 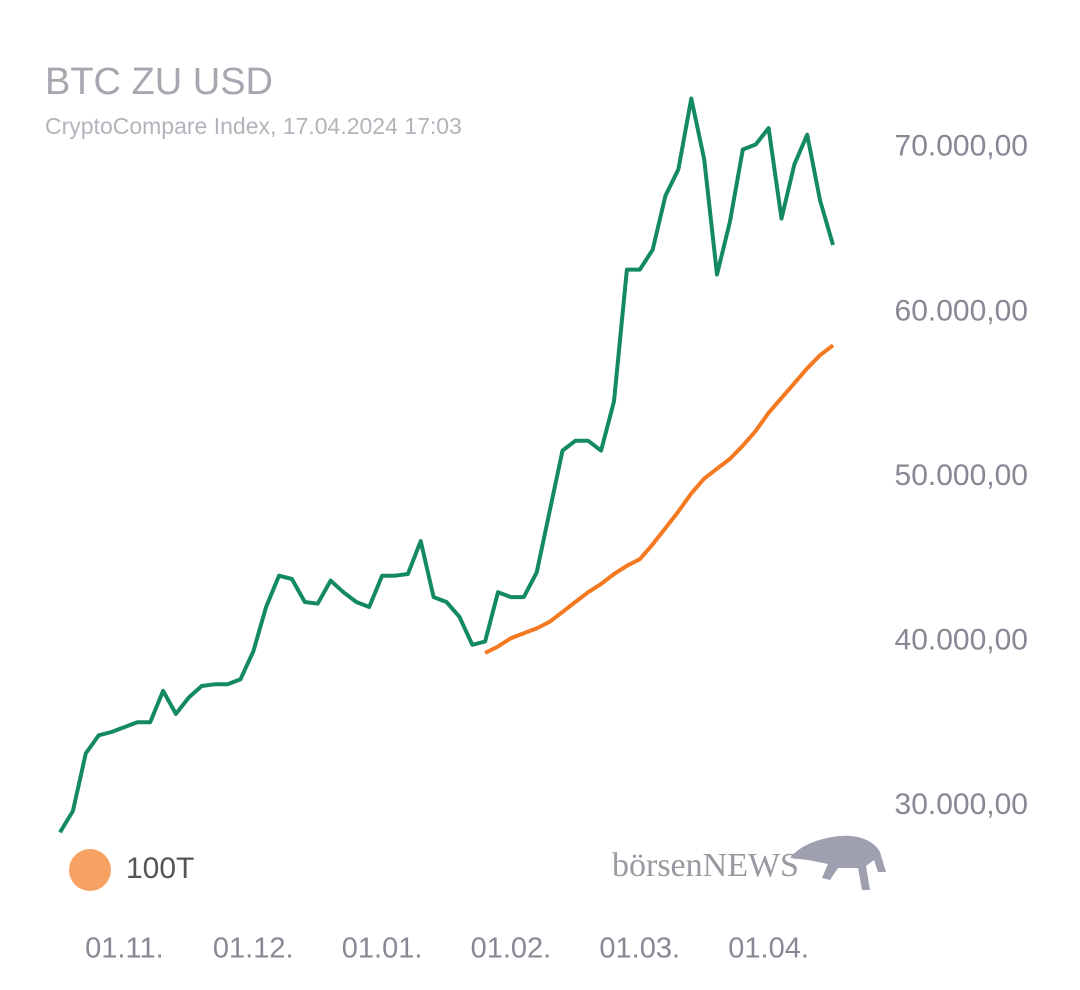 What do you see at coordinates (705, 865) in the screenshot?
I see `watermark: börsenNEWS` at bounding box center [705, 865].